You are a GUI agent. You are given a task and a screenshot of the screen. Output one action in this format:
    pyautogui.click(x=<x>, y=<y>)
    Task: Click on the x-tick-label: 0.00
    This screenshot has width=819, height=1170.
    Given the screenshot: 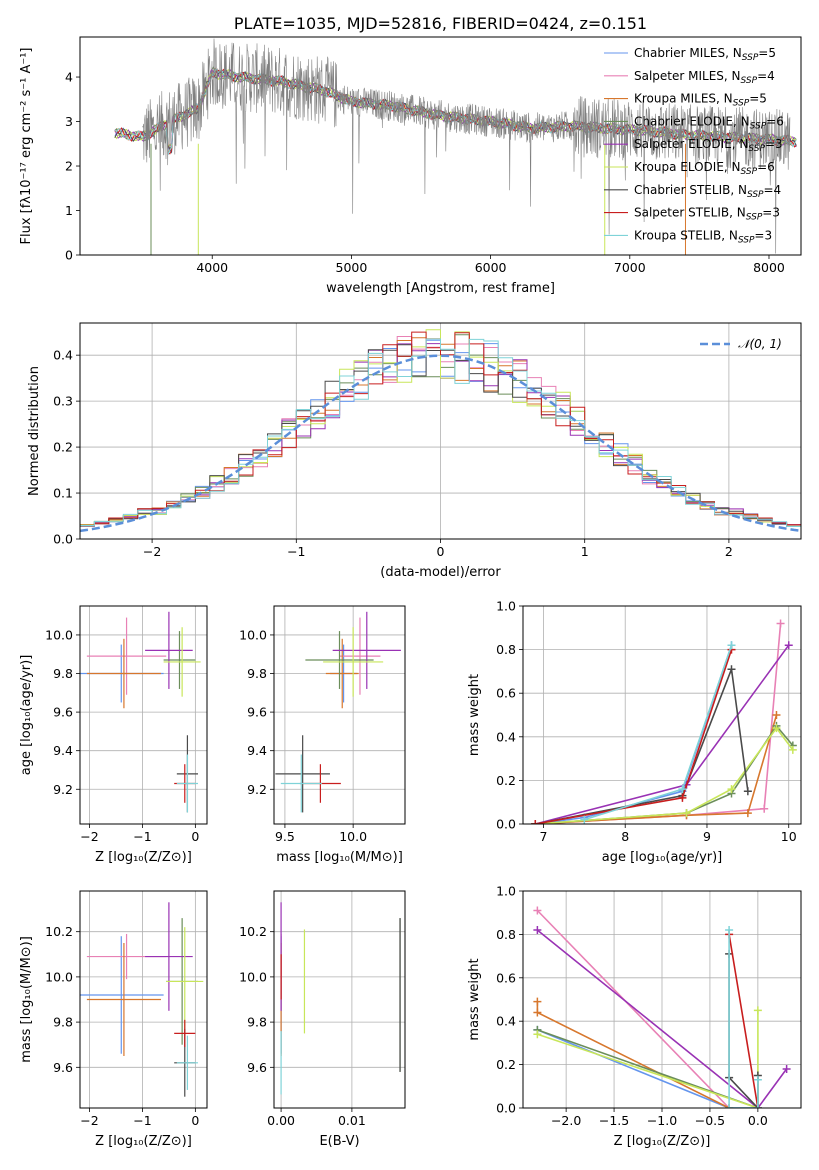 What is the action you would take?
    pyautogui.click(x=281, y=1120)
    